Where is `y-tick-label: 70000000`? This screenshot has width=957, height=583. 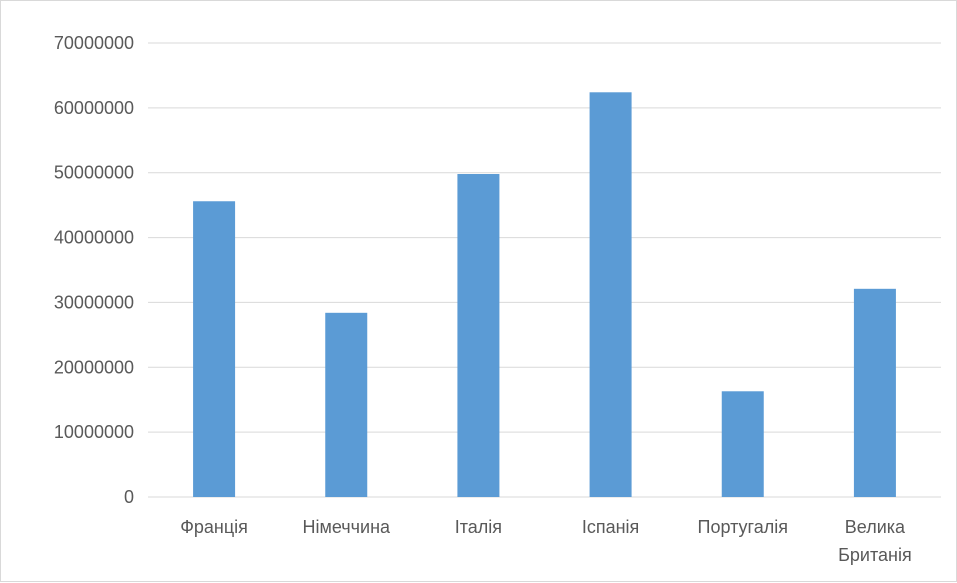
y-tick-label: 70000000 is located at coordinates (94, 43).